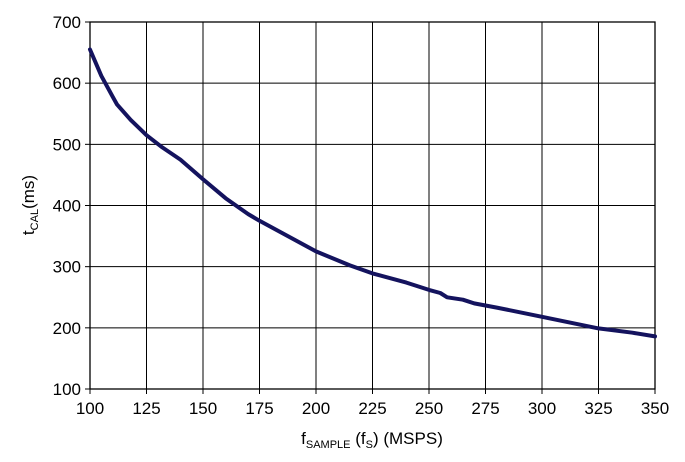  I want to click on x-axis-title-sub2: S, so click(369, 445).